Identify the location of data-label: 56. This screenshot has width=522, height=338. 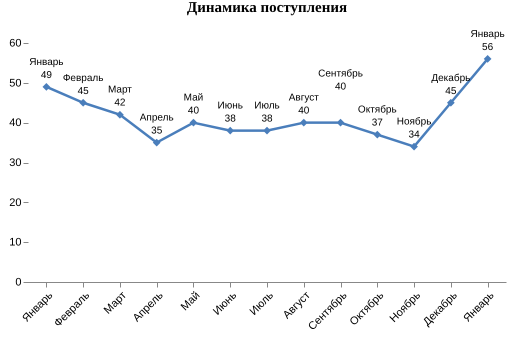
(488, 47).